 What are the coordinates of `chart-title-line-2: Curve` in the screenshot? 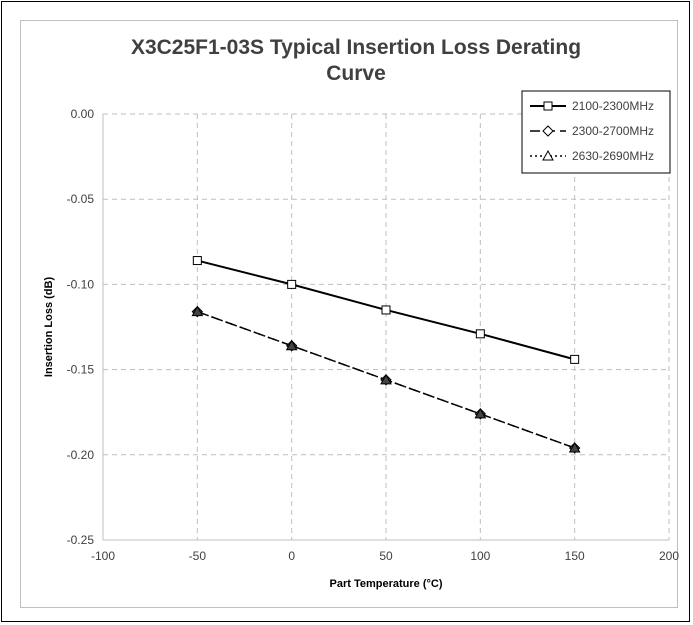 It's located at (356, 73).